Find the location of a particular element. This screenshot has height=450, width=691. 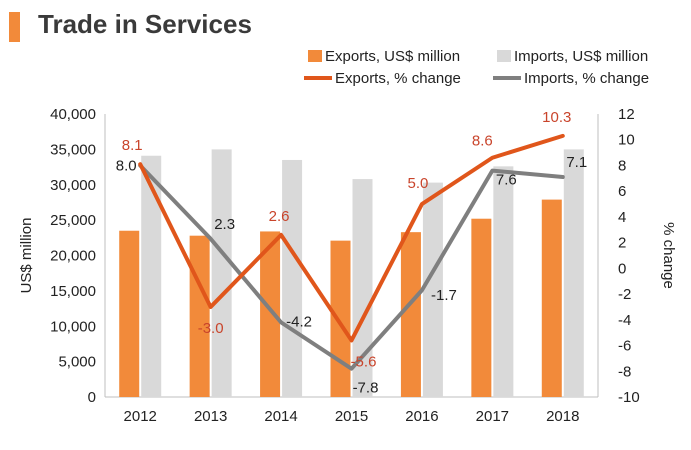

y-tick-label: 30,000 is located at coordinates (73, 185).